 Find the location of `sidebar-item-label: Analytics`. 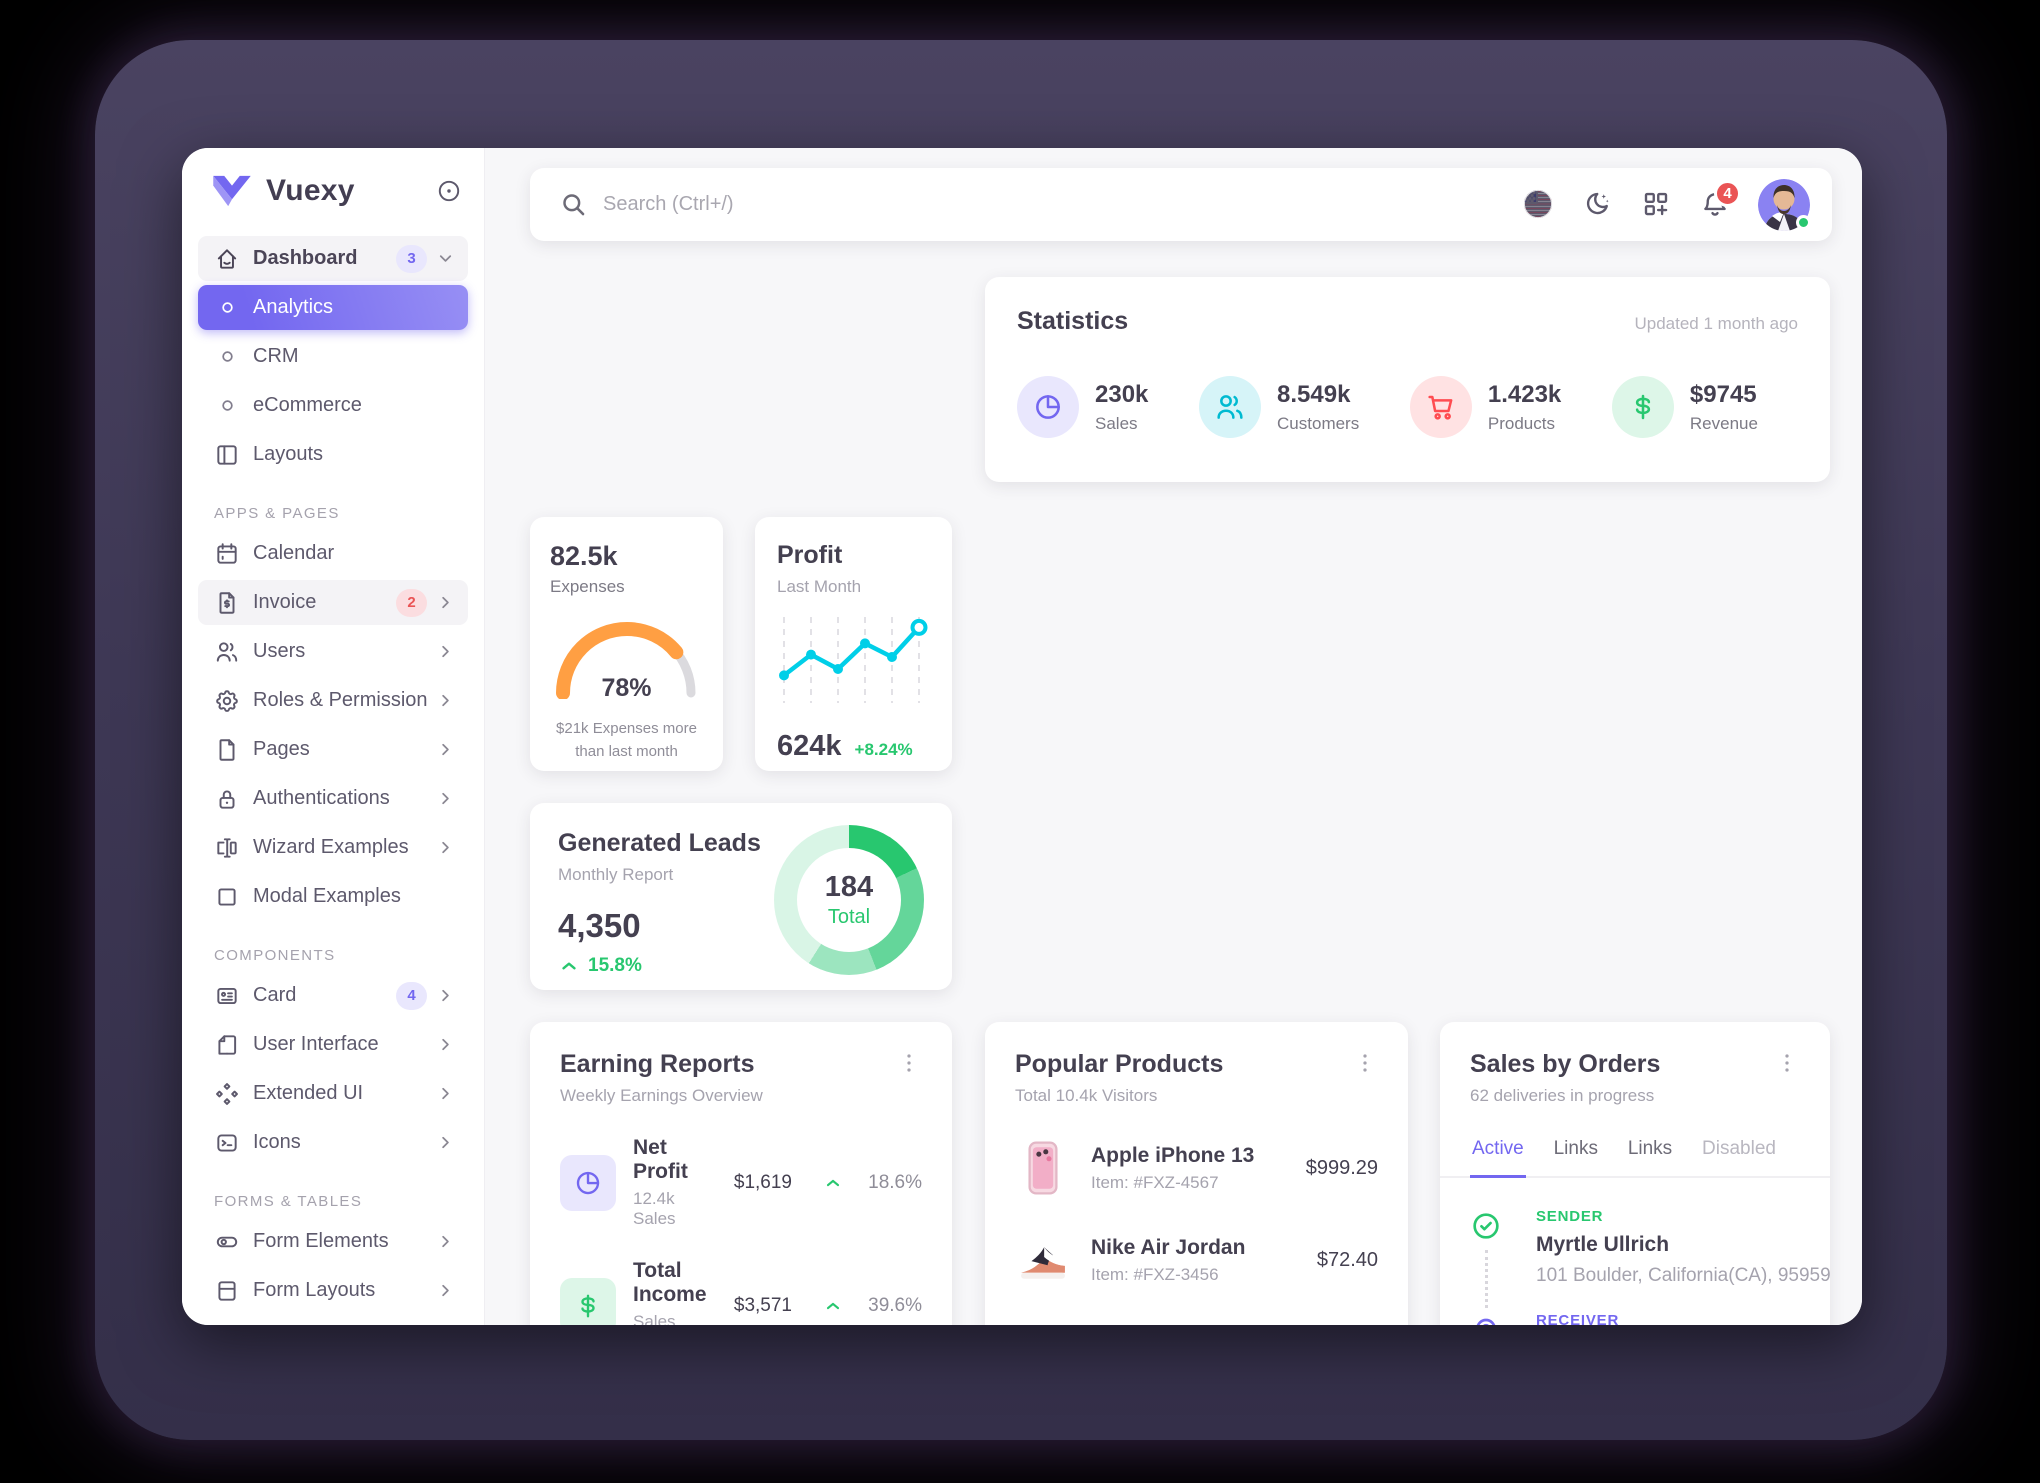

sidebar-item-label: Analytics is located at coordinates (293, 307).